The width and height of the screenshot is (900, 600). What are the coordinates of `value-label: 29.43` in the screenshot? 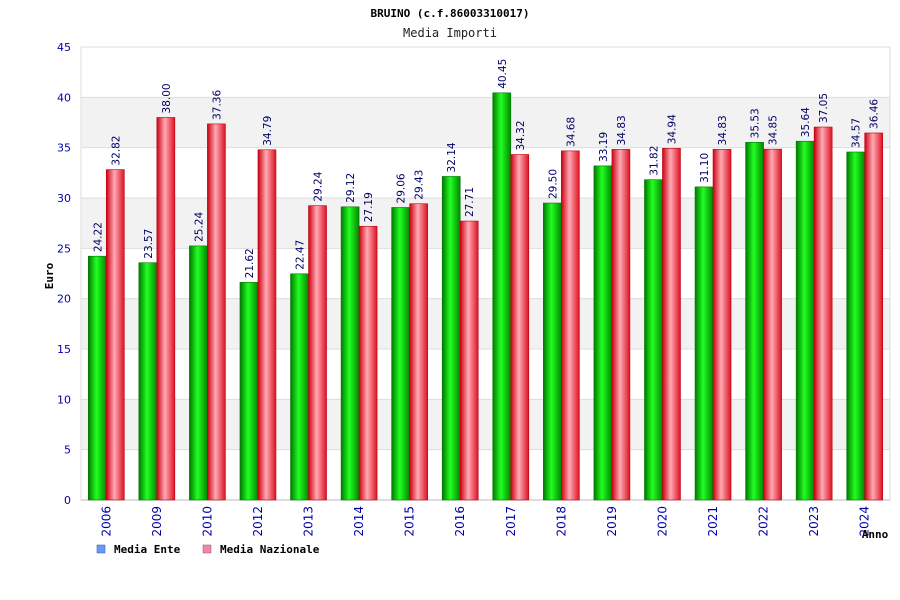 It's located at (420, 185).